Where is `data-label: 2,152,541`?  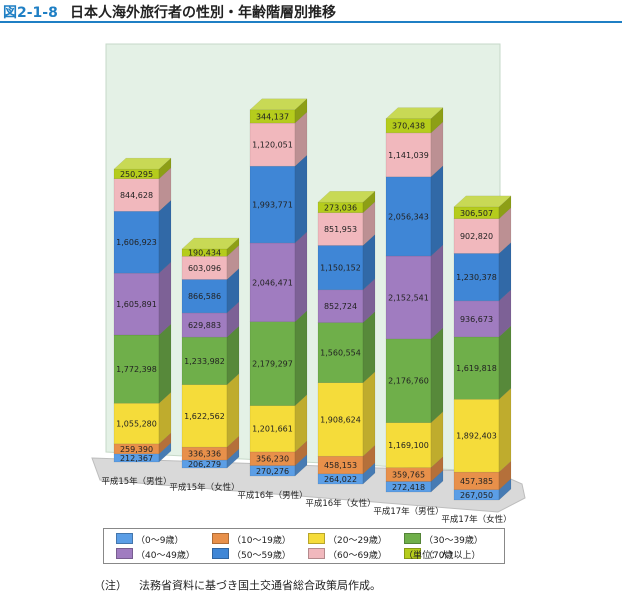 data-label: 2,152,541 is located at coordinates (408, 297).